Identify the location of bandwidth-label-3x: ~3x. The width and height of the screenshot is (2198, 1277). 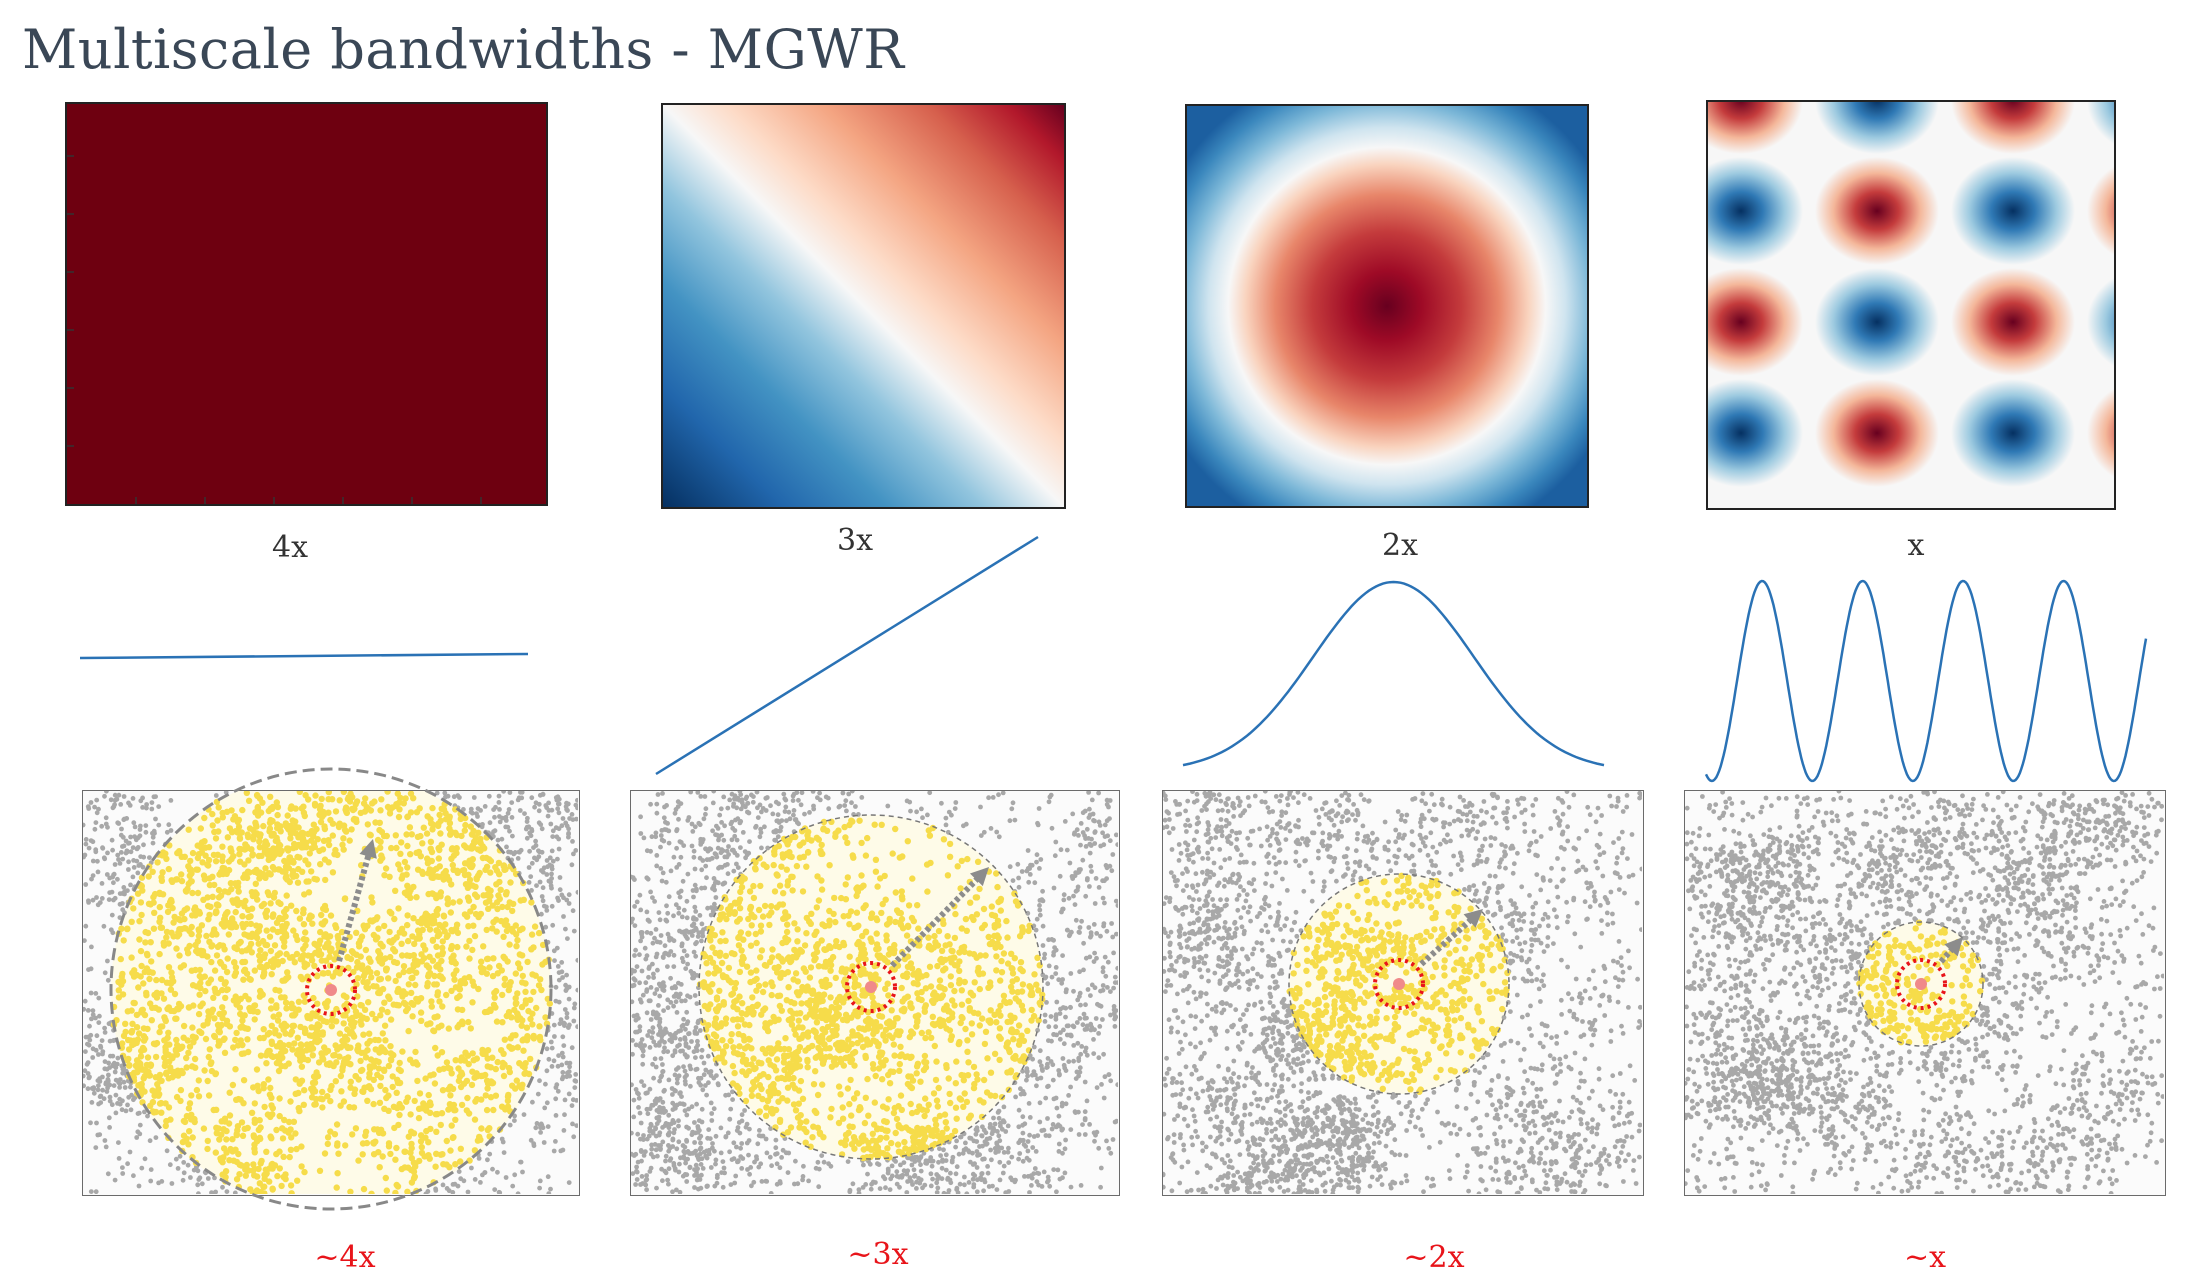
(878, 1254).